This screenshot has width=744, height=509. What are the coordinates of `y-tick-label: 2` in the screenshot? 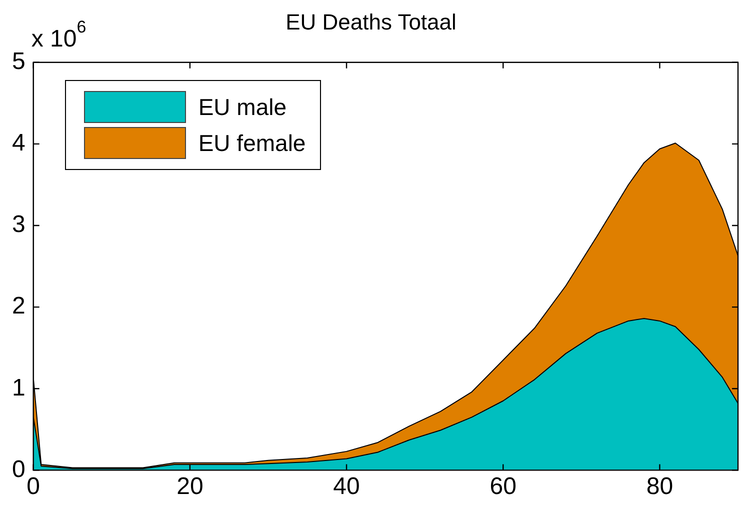 It's located at (19, 306).